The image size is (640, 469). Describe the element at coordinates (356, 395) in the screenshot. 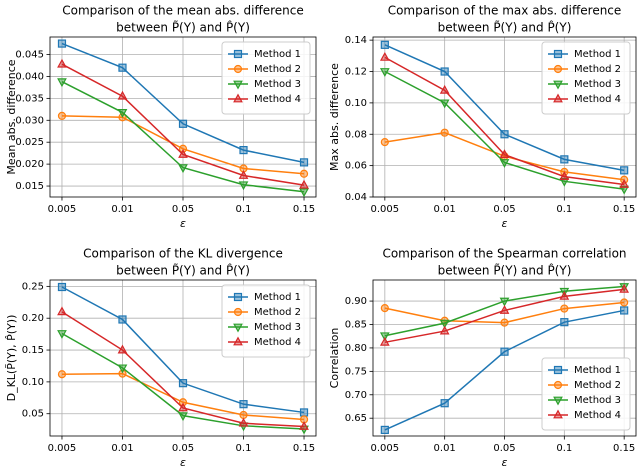

I see `y-tick-label: 0.70` at that location.